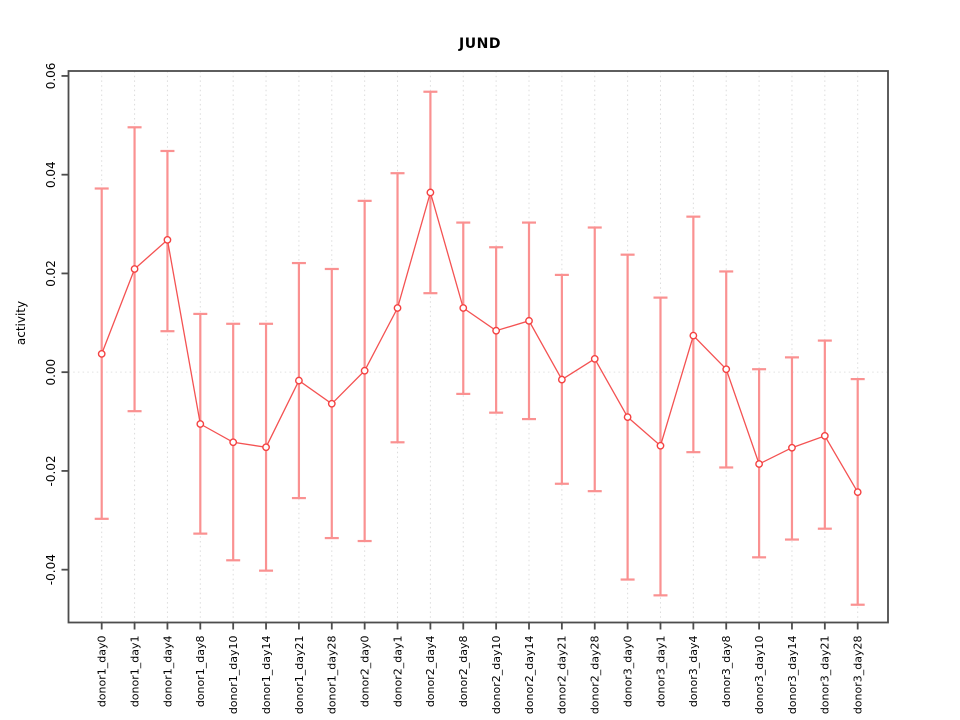 The width and height of the screenshot is (960, 720). Describe the element at coordinates (660, 672) in the screenshot. I see `x-tick-label: donor3_day1` at that location.